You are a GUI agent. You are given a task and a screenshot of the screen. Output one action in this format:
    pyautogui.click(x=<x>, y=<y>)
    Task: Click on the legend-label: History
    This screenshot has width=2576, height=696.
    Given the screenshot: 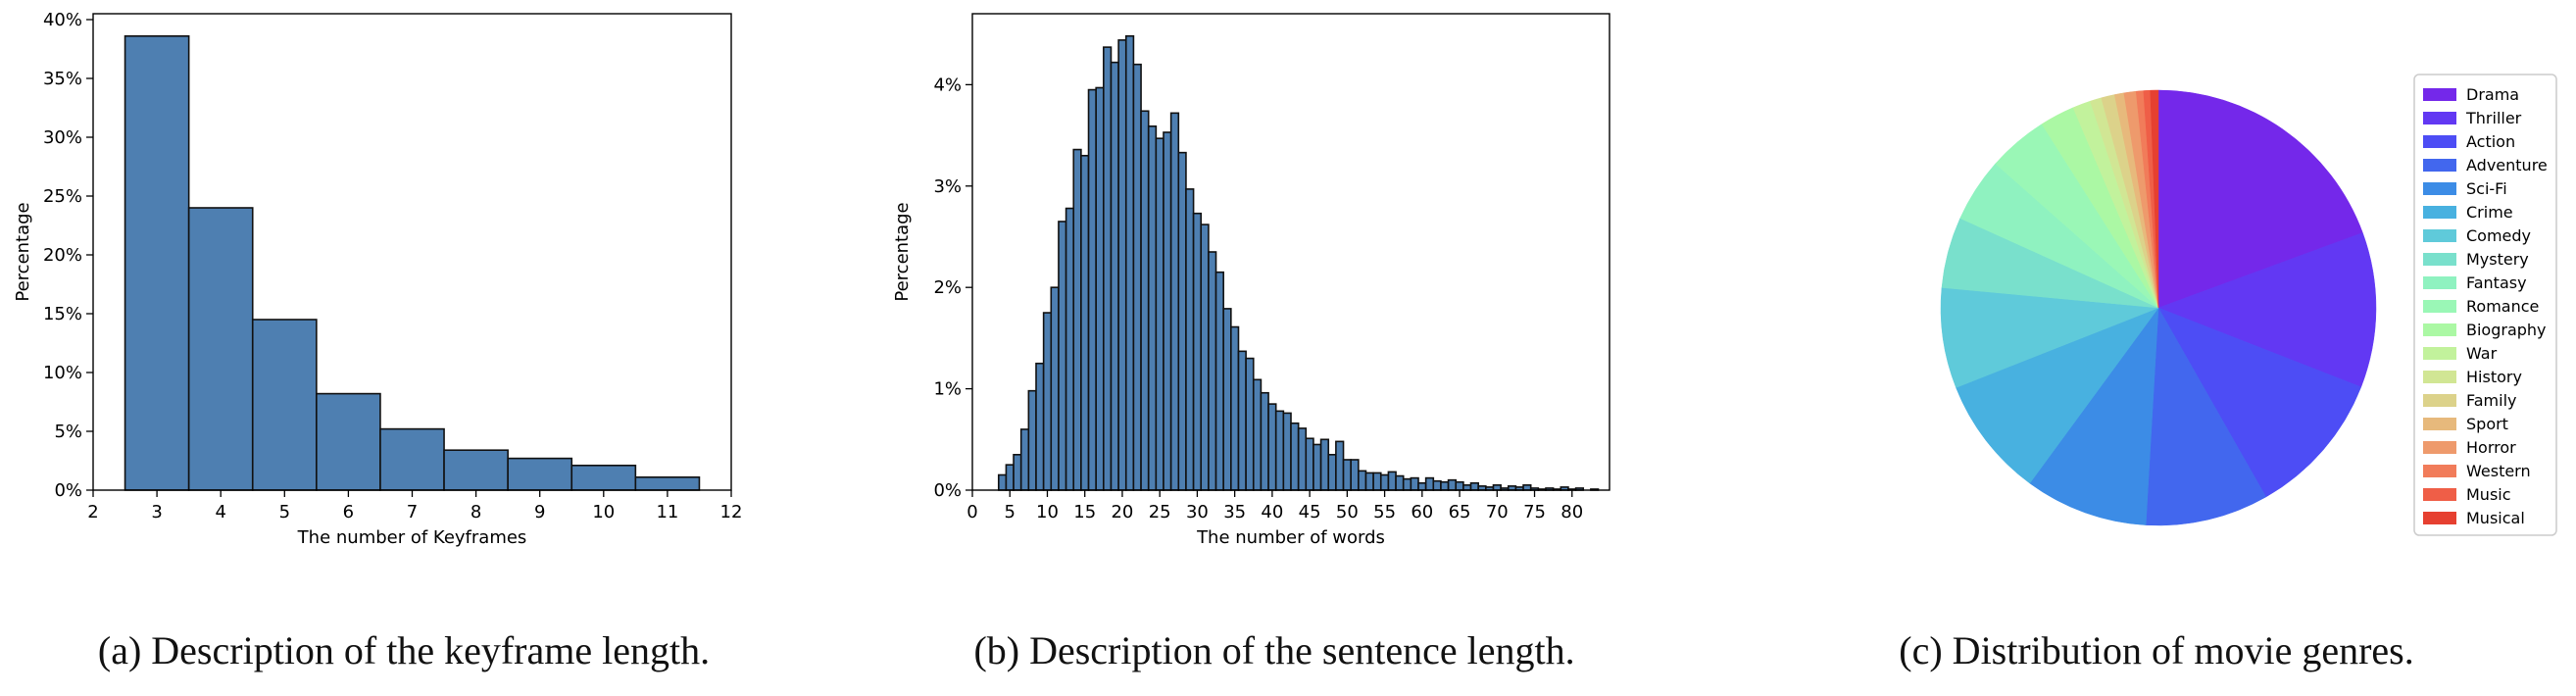 What is the action you would take?
    pyautogui.click(x=2494, y=377)
    